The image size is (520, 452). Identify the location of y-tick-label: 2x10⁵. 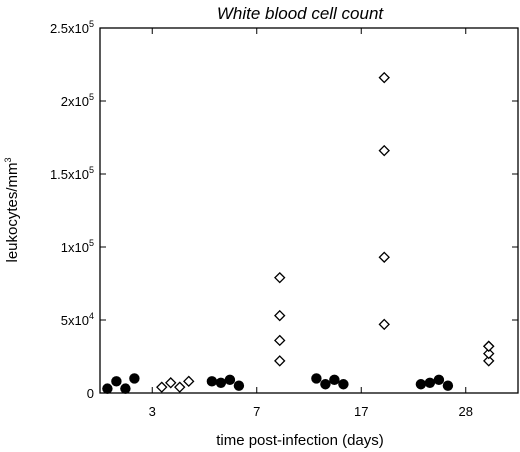
(77, 100).